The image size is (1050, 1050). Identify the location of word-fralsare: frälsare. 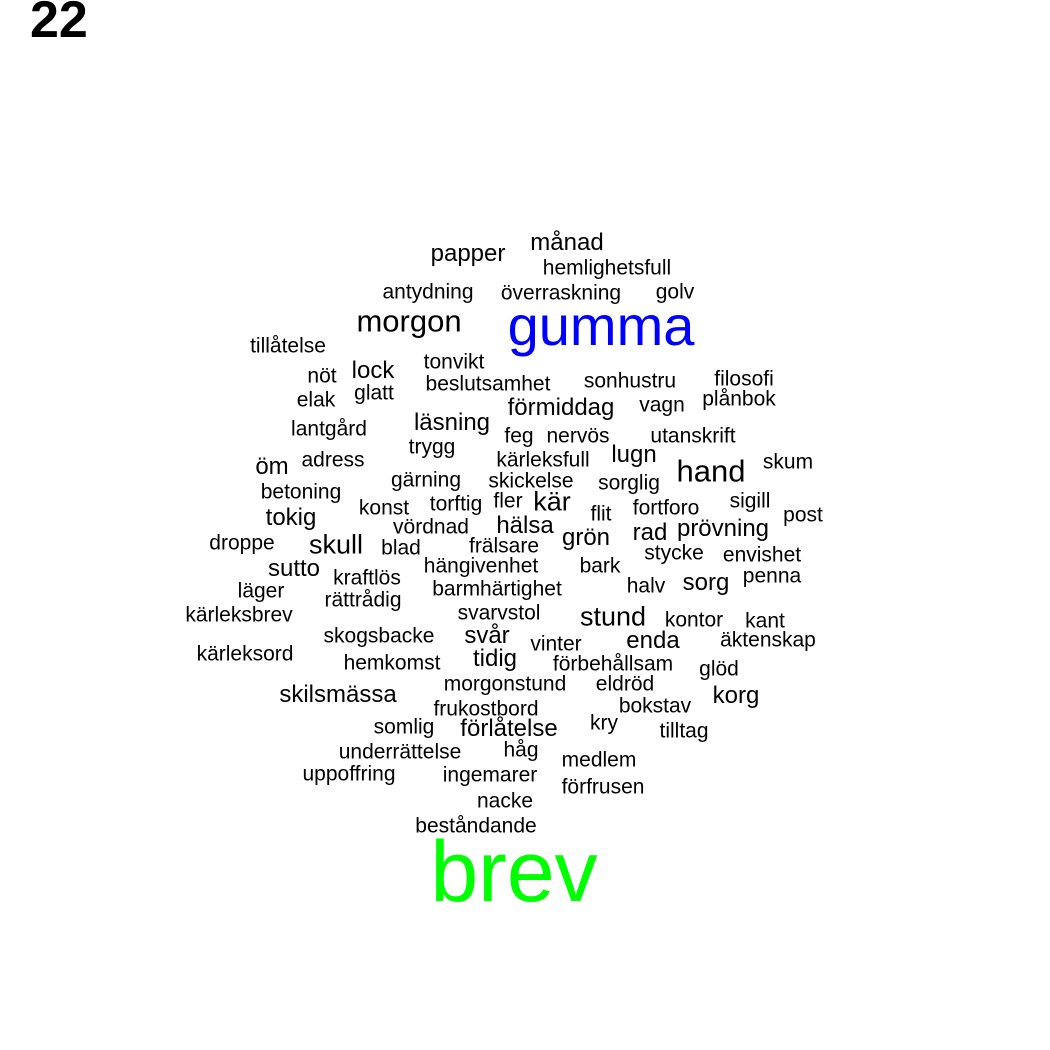
(504, 546).